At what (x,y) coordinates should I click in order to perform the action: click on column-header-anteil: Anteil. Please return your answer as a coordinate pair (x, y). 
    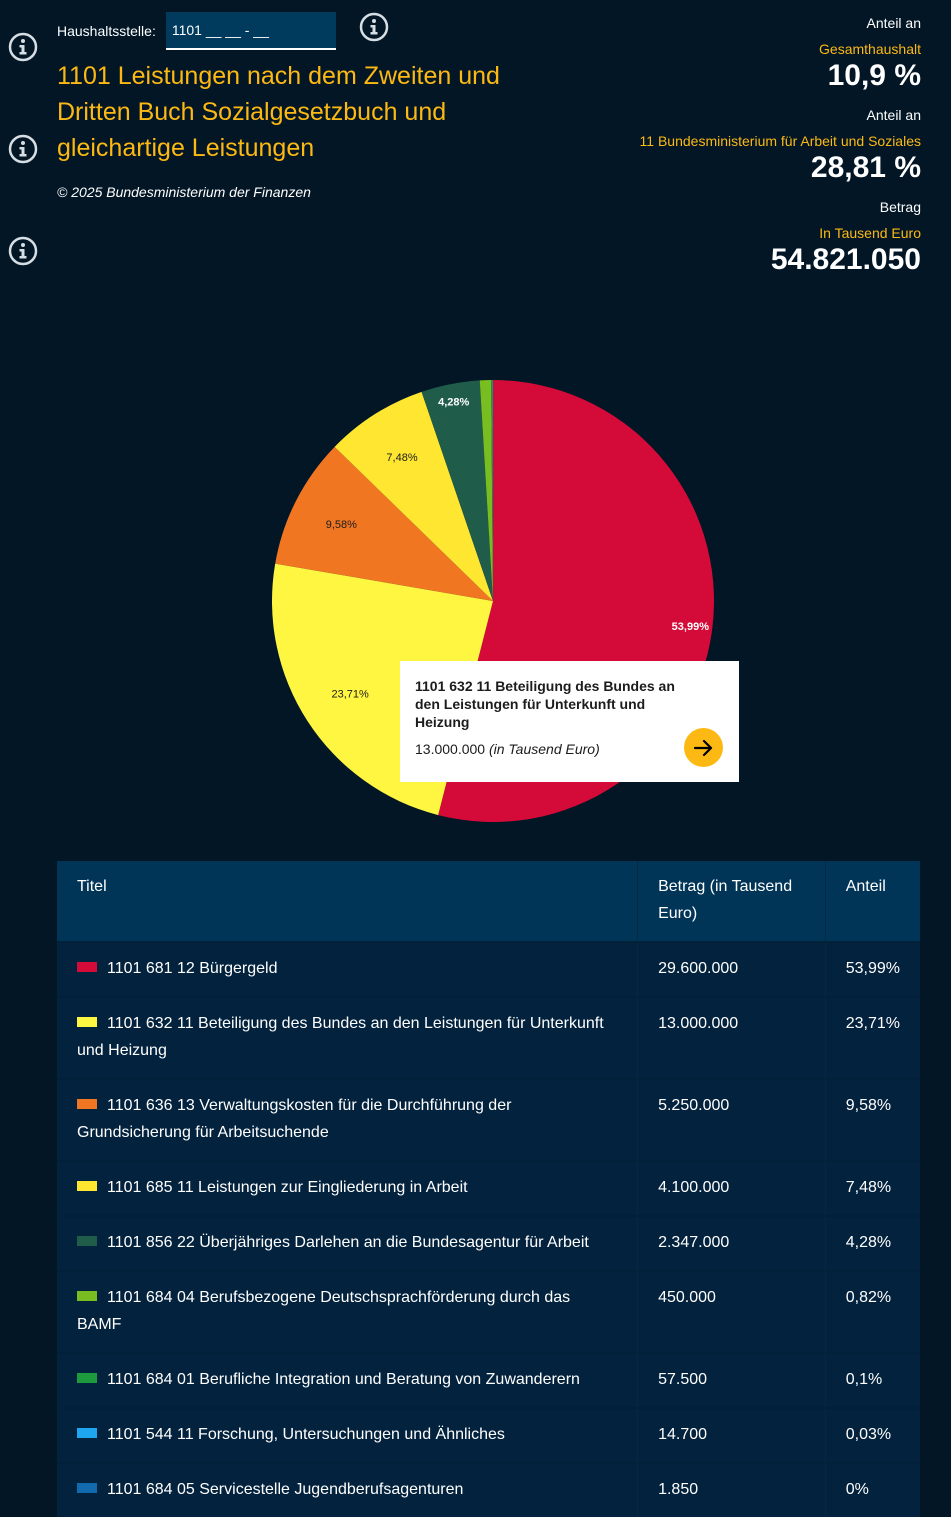
    Looking at the image, I should click on (872, 901).